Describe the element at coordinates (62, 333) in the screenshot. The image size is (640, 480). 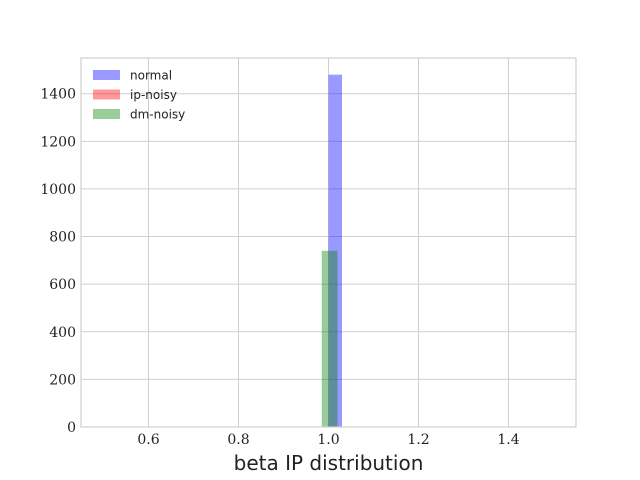
I see `y-tick-label: 400` at that location.